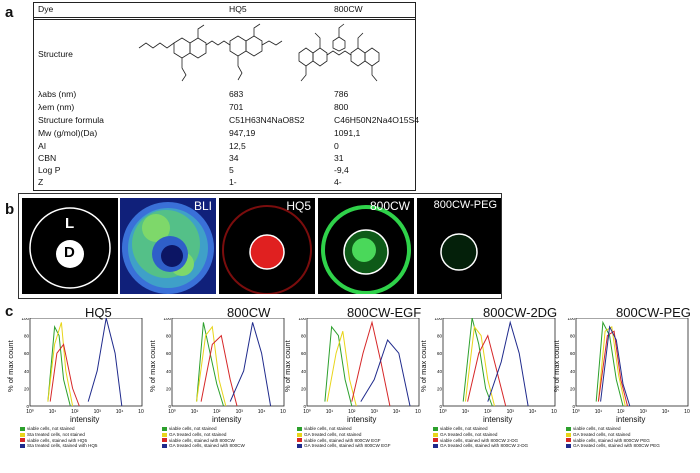 The image size is (700, 473). Describe the element at coordinates (298, 206) in the screenshot. I see `hq5-image-title: HQ5` at that location.